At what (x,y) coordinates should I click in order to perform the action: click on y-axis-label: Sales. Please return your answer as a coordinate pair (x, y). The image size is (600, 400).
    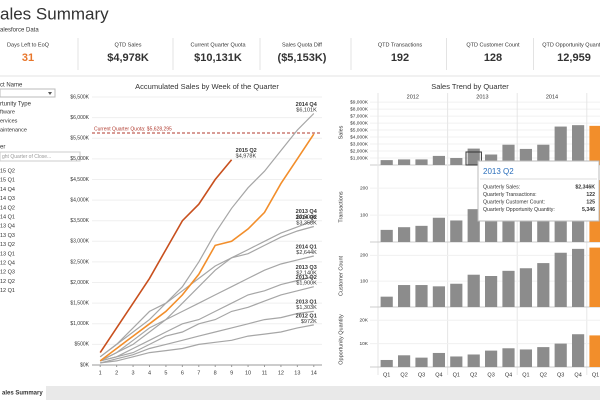
    Looking at the image, I should click on (341, 132).